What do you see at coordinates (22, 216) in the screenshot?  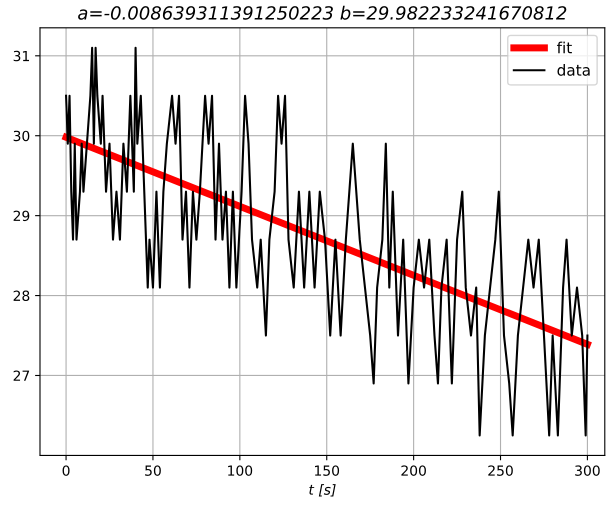 I see `y-tick-label: 29` at bounding box center [22, 216].